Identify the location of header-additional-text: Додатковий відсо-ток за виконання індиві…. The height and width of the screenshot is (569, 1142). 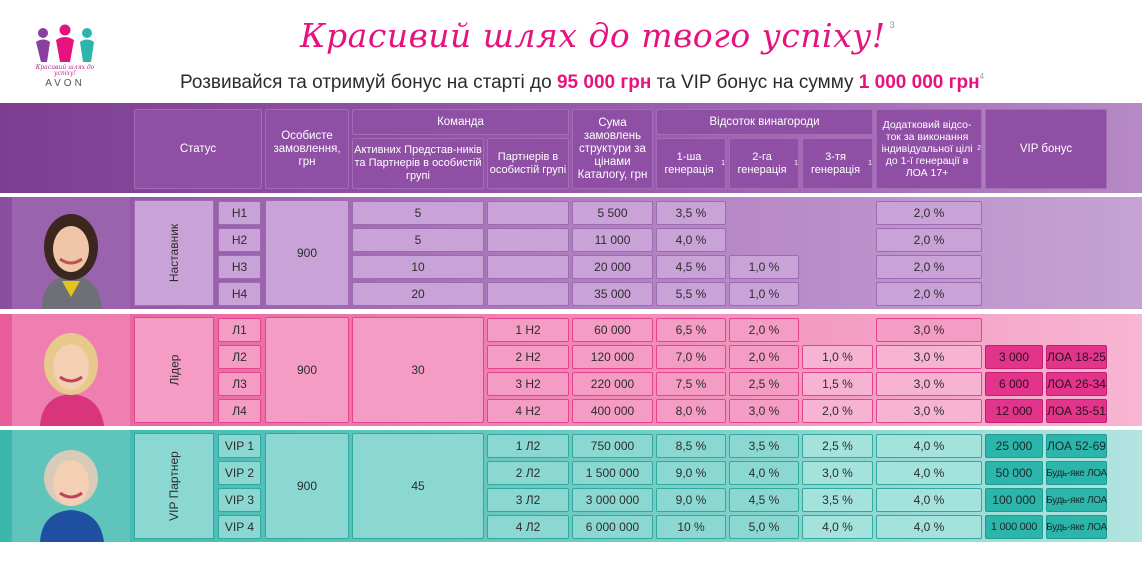
(927, 149).